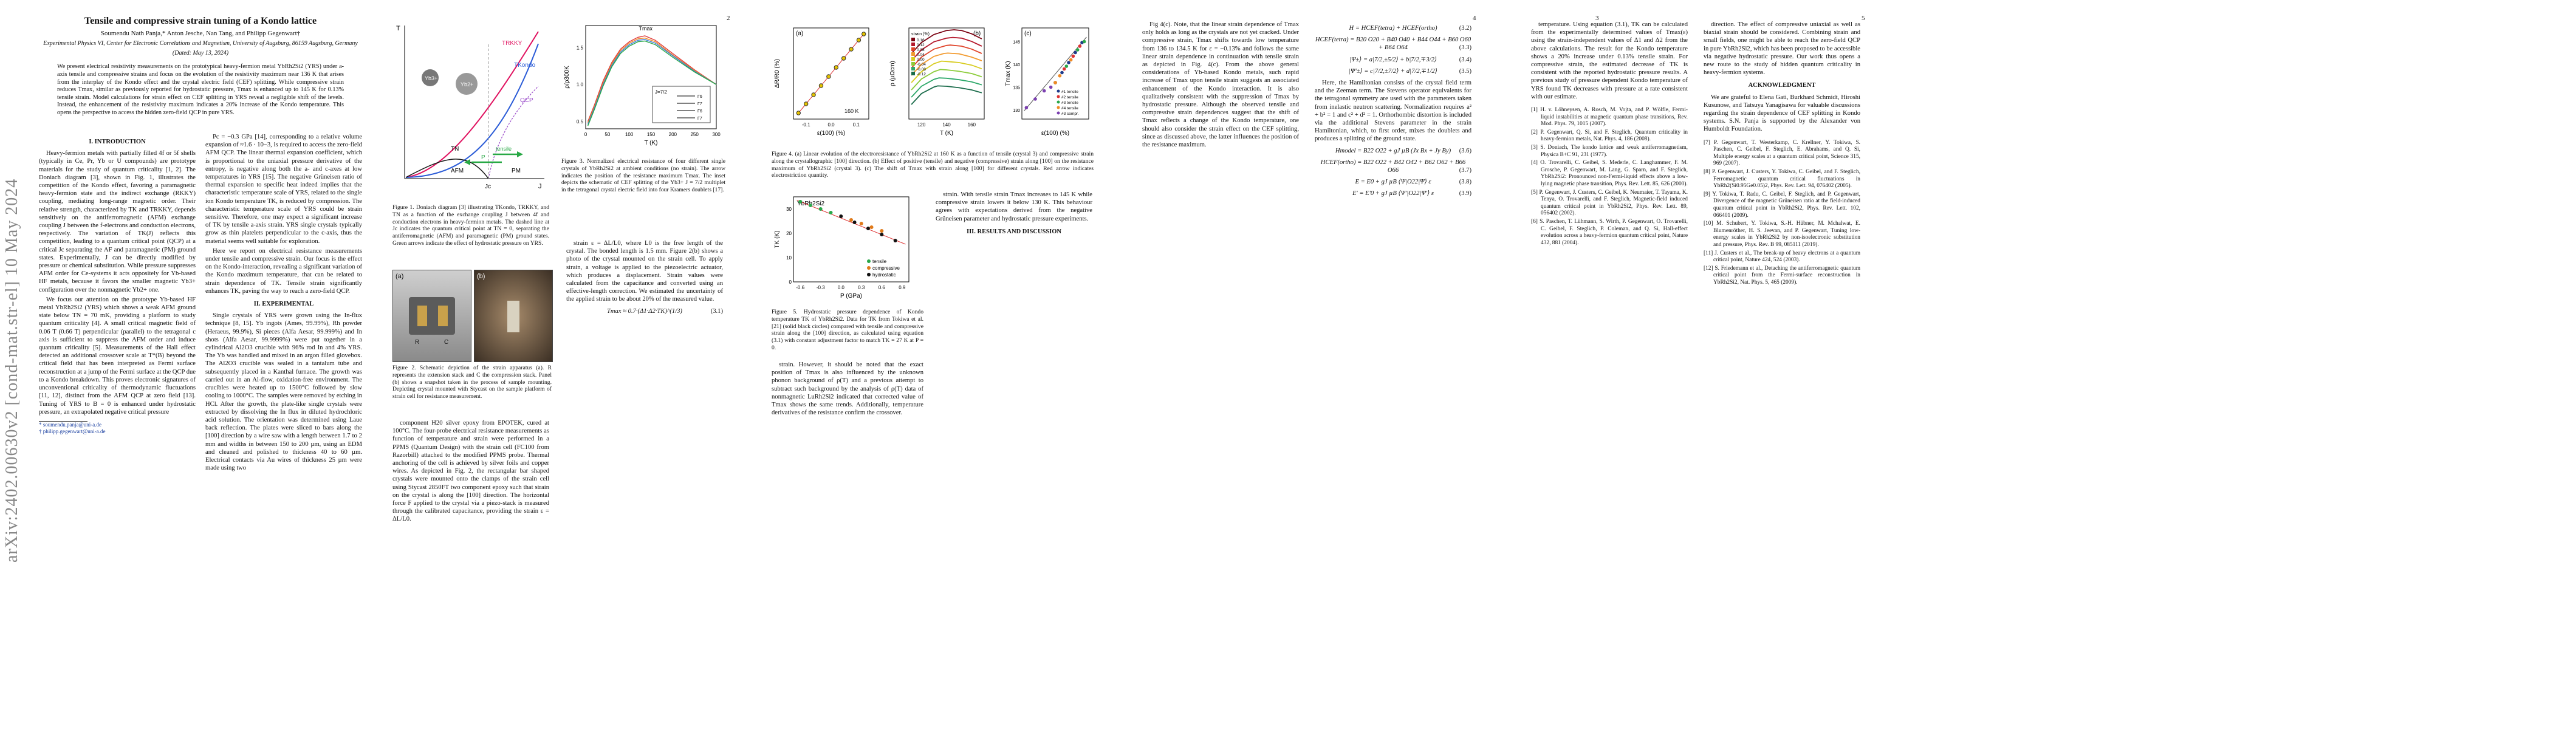 Image resolution: width=2576 pixels, height=729 pixels. What do you see at coordinates (681, 104) in the screenshot?
I see `inset-frame` at bounding box center [681, 104].